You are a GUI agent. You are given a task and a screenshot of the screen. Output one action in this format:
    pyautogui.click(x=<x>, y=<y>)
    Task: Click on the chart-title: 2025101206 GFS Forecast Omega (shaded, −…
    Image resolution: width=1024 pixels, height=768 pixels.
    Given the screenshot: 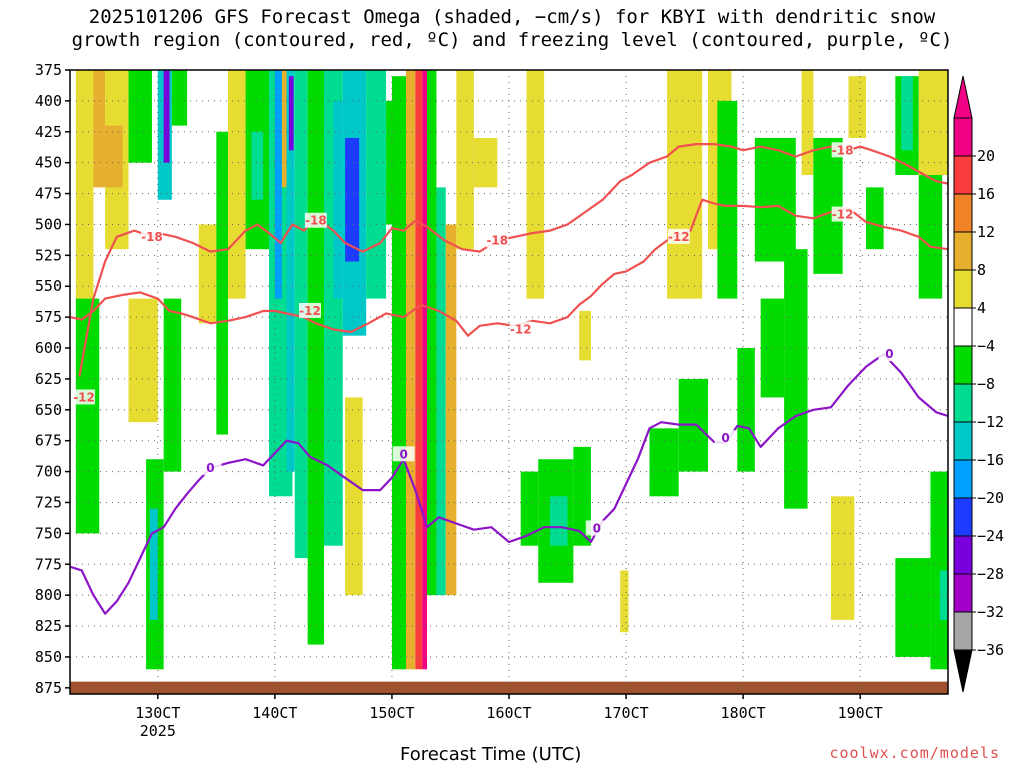 What is the action you would take?
    pyautogui.click(x=512, y=29)
    